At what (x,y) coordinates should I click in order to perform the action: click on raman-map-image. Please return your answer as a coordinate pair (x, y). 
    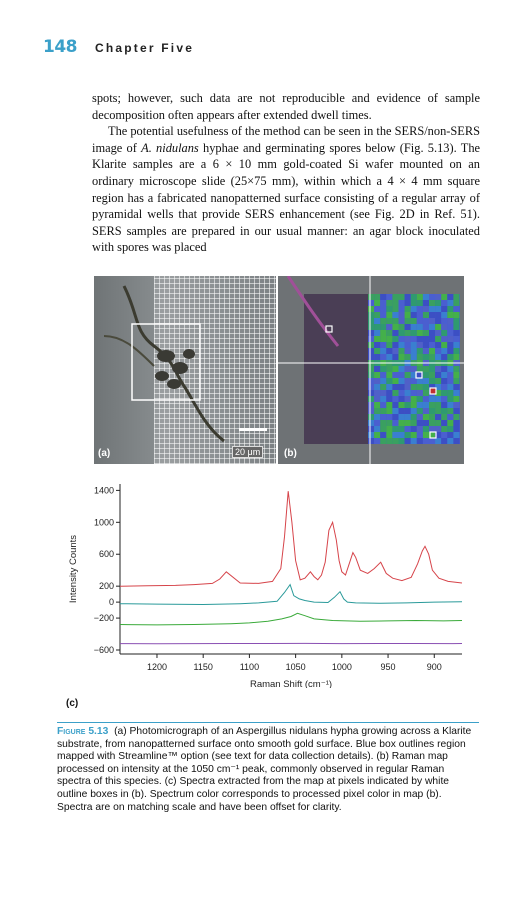
    Looking at the image, I should click on (371, 370).